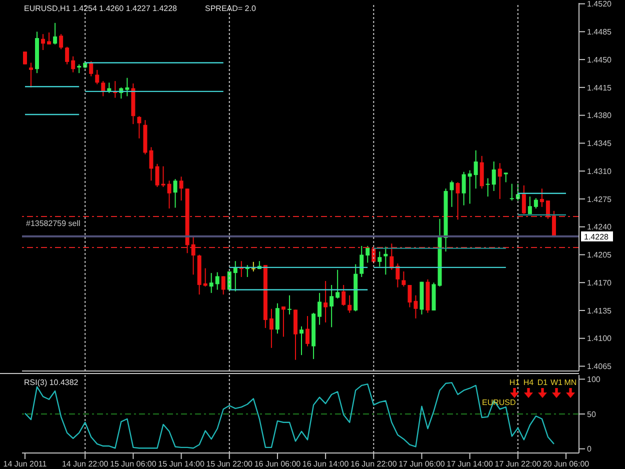  Describe the element at coordinates (542, 382) in the screenshot. I see `annotation: D1` at that location.